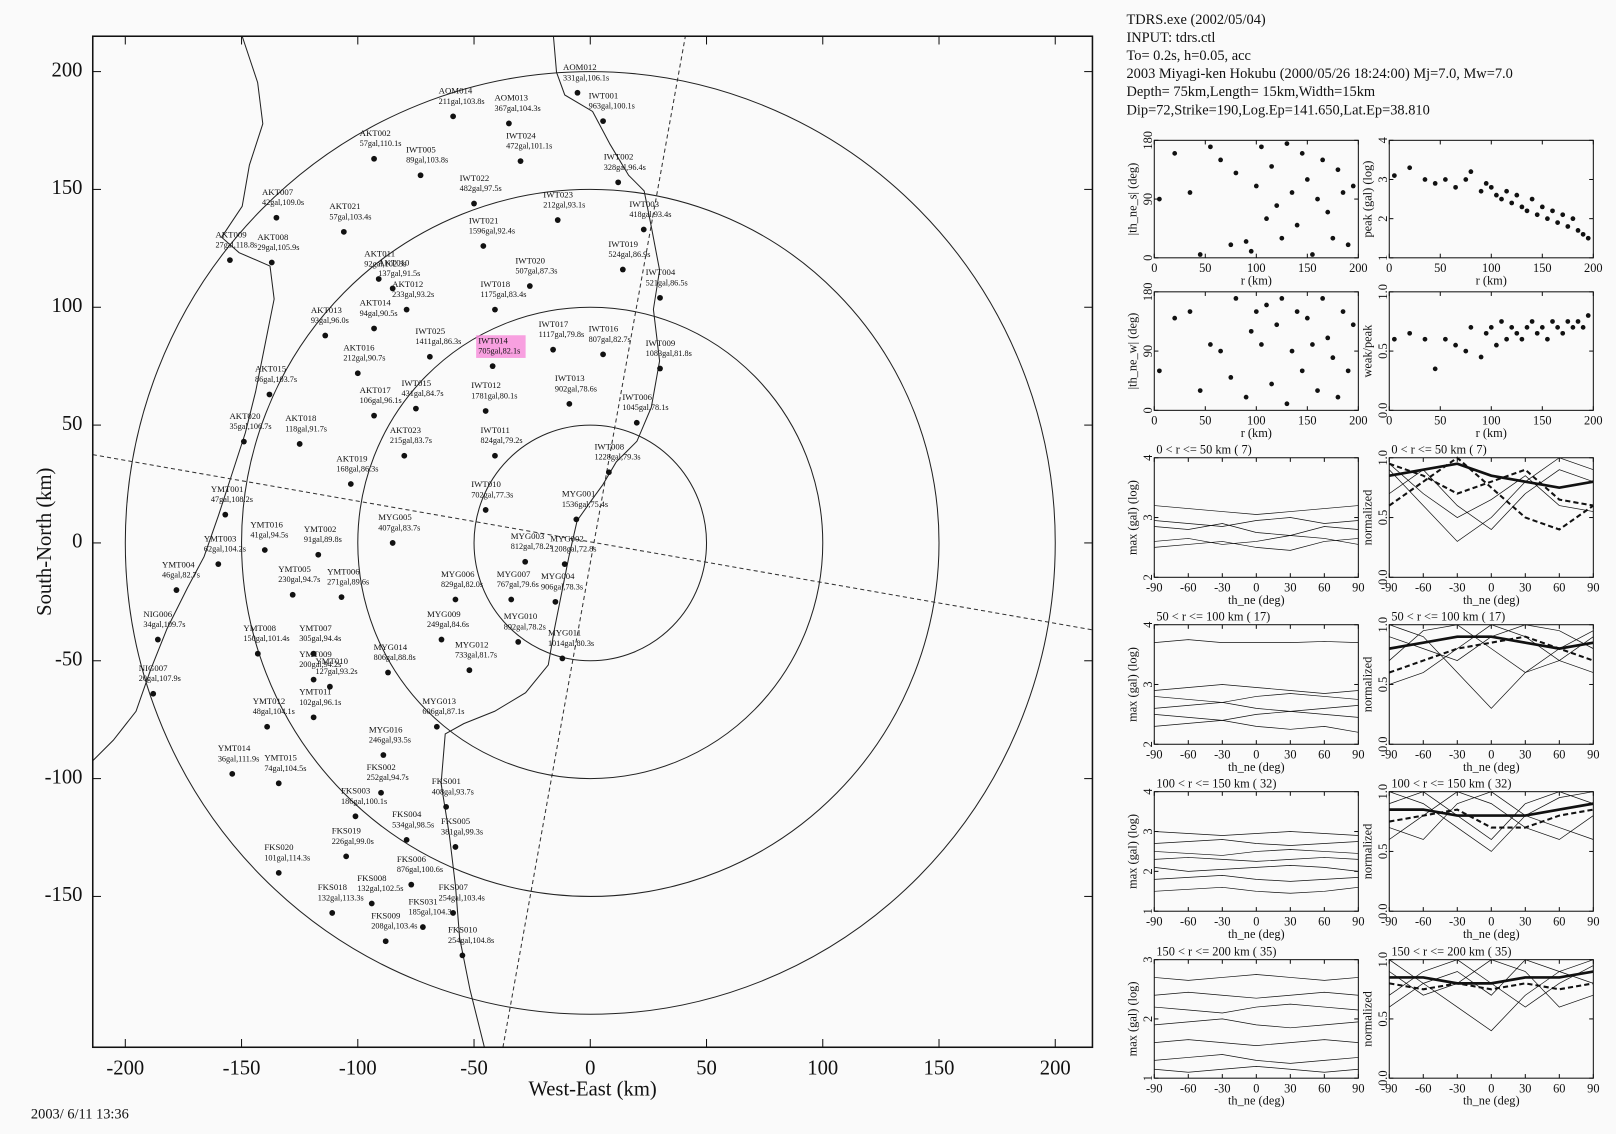 The height and width of the screenshot is (1134, 1616). I want to click on y-tick-label: 90, so click(1148, 199).